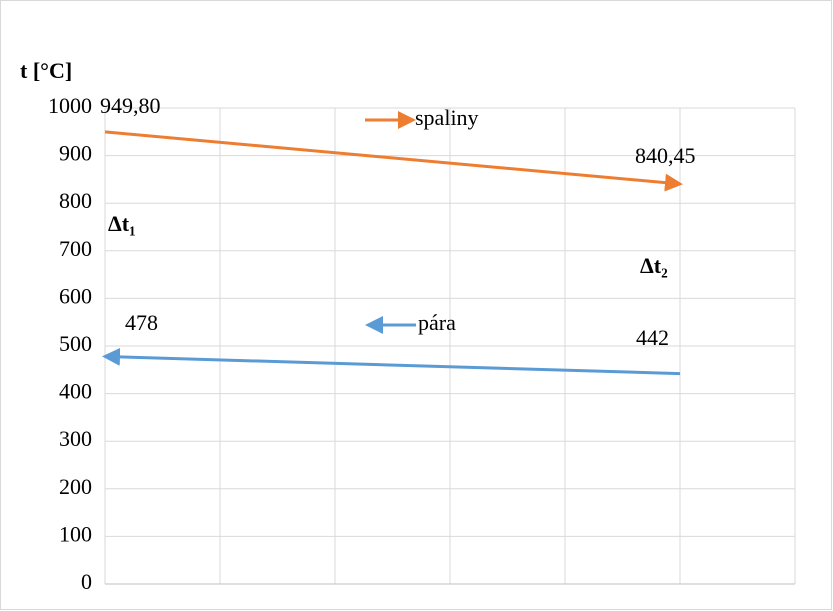 Image resolution: width=833 pixels, height=611 pixels. What do you see at coordinates (665, 155) in the screenshot?
I see `data-label: 840,45` at bounding box center [665, 155].